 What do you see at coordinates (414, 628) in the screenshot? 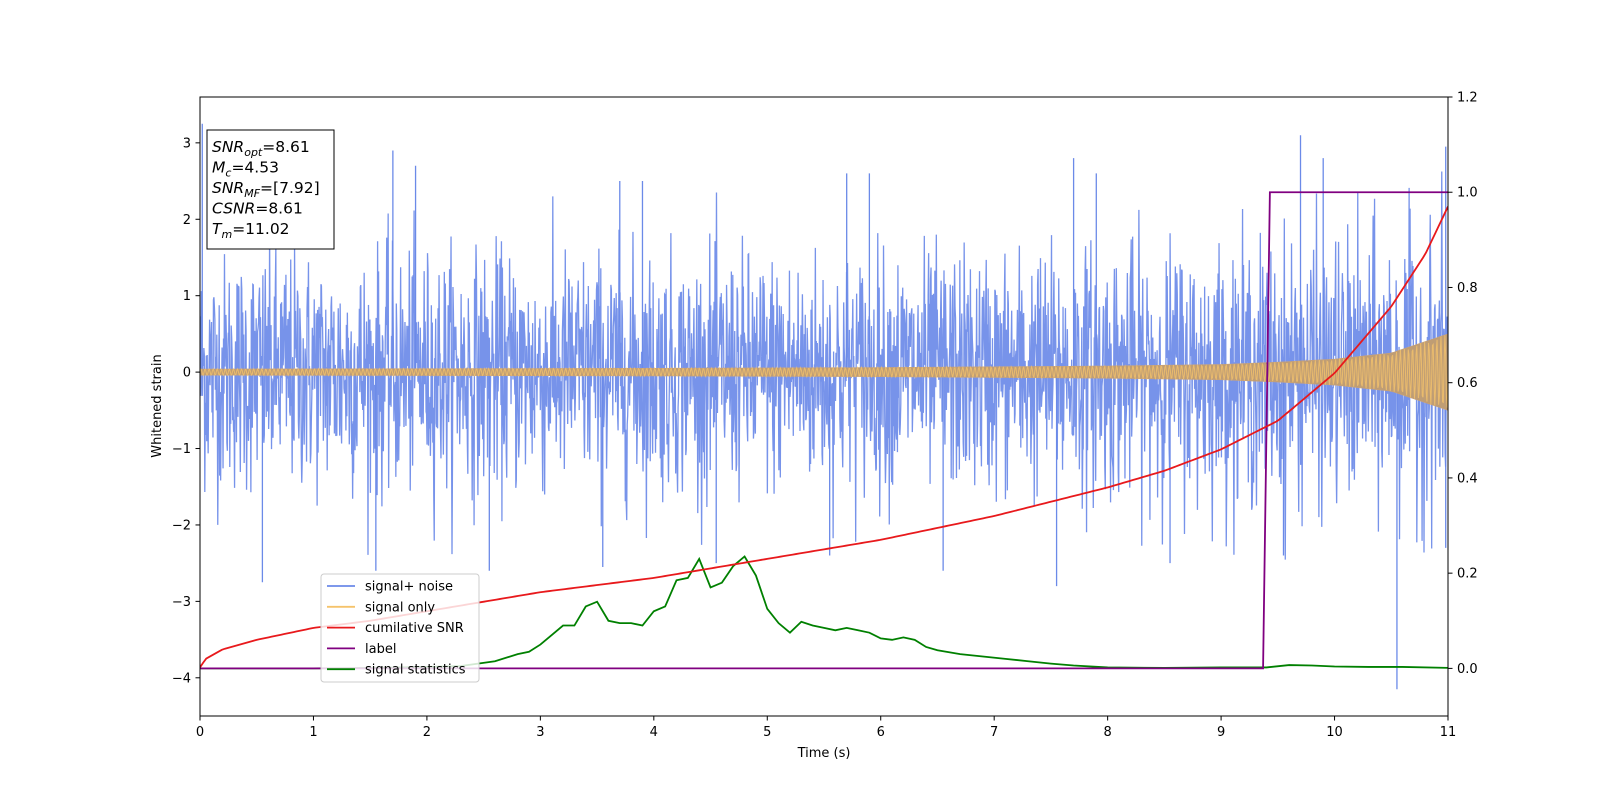
I see `legend-label: cumilative SNR` at bounding box center [414, 628].